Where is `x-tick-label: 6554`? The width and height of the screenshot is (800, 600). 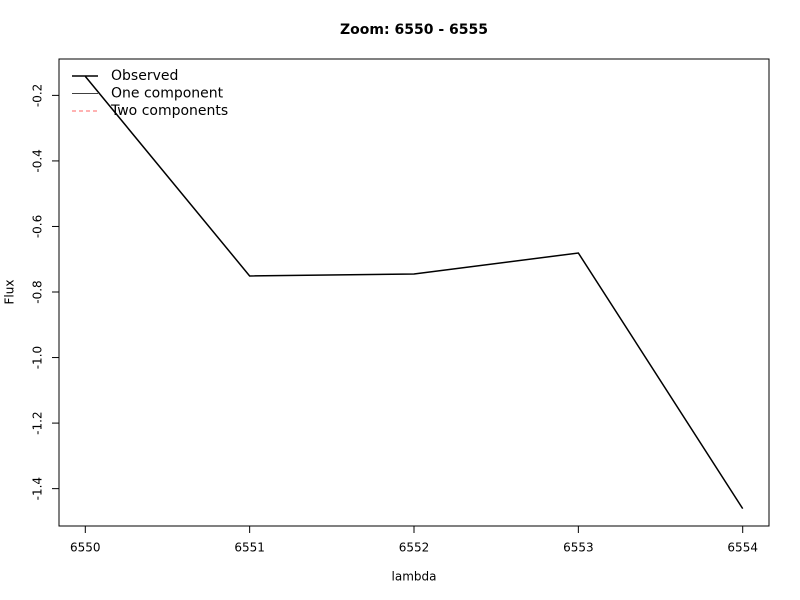
x-tick-label: 6554 is located at coordinates (742, 548).